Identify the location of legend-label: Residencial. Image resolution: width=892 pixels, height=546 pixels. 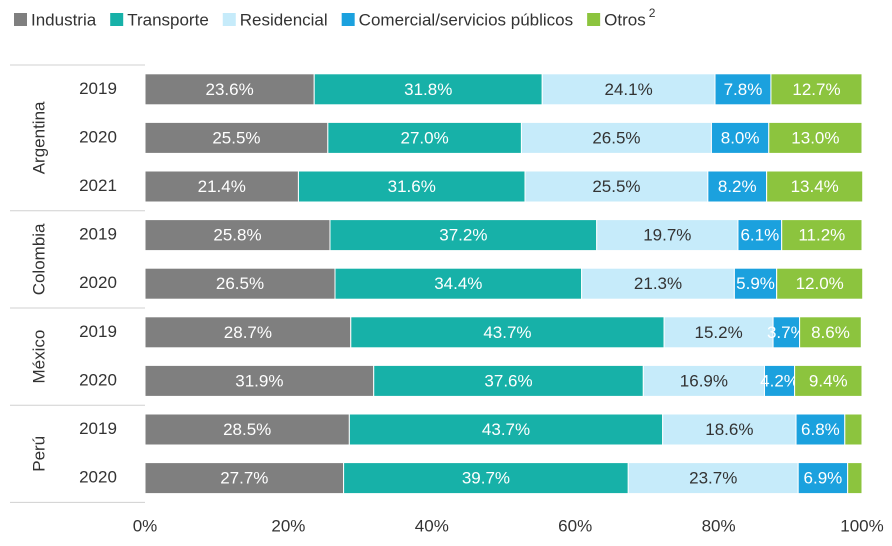
(284, 19).